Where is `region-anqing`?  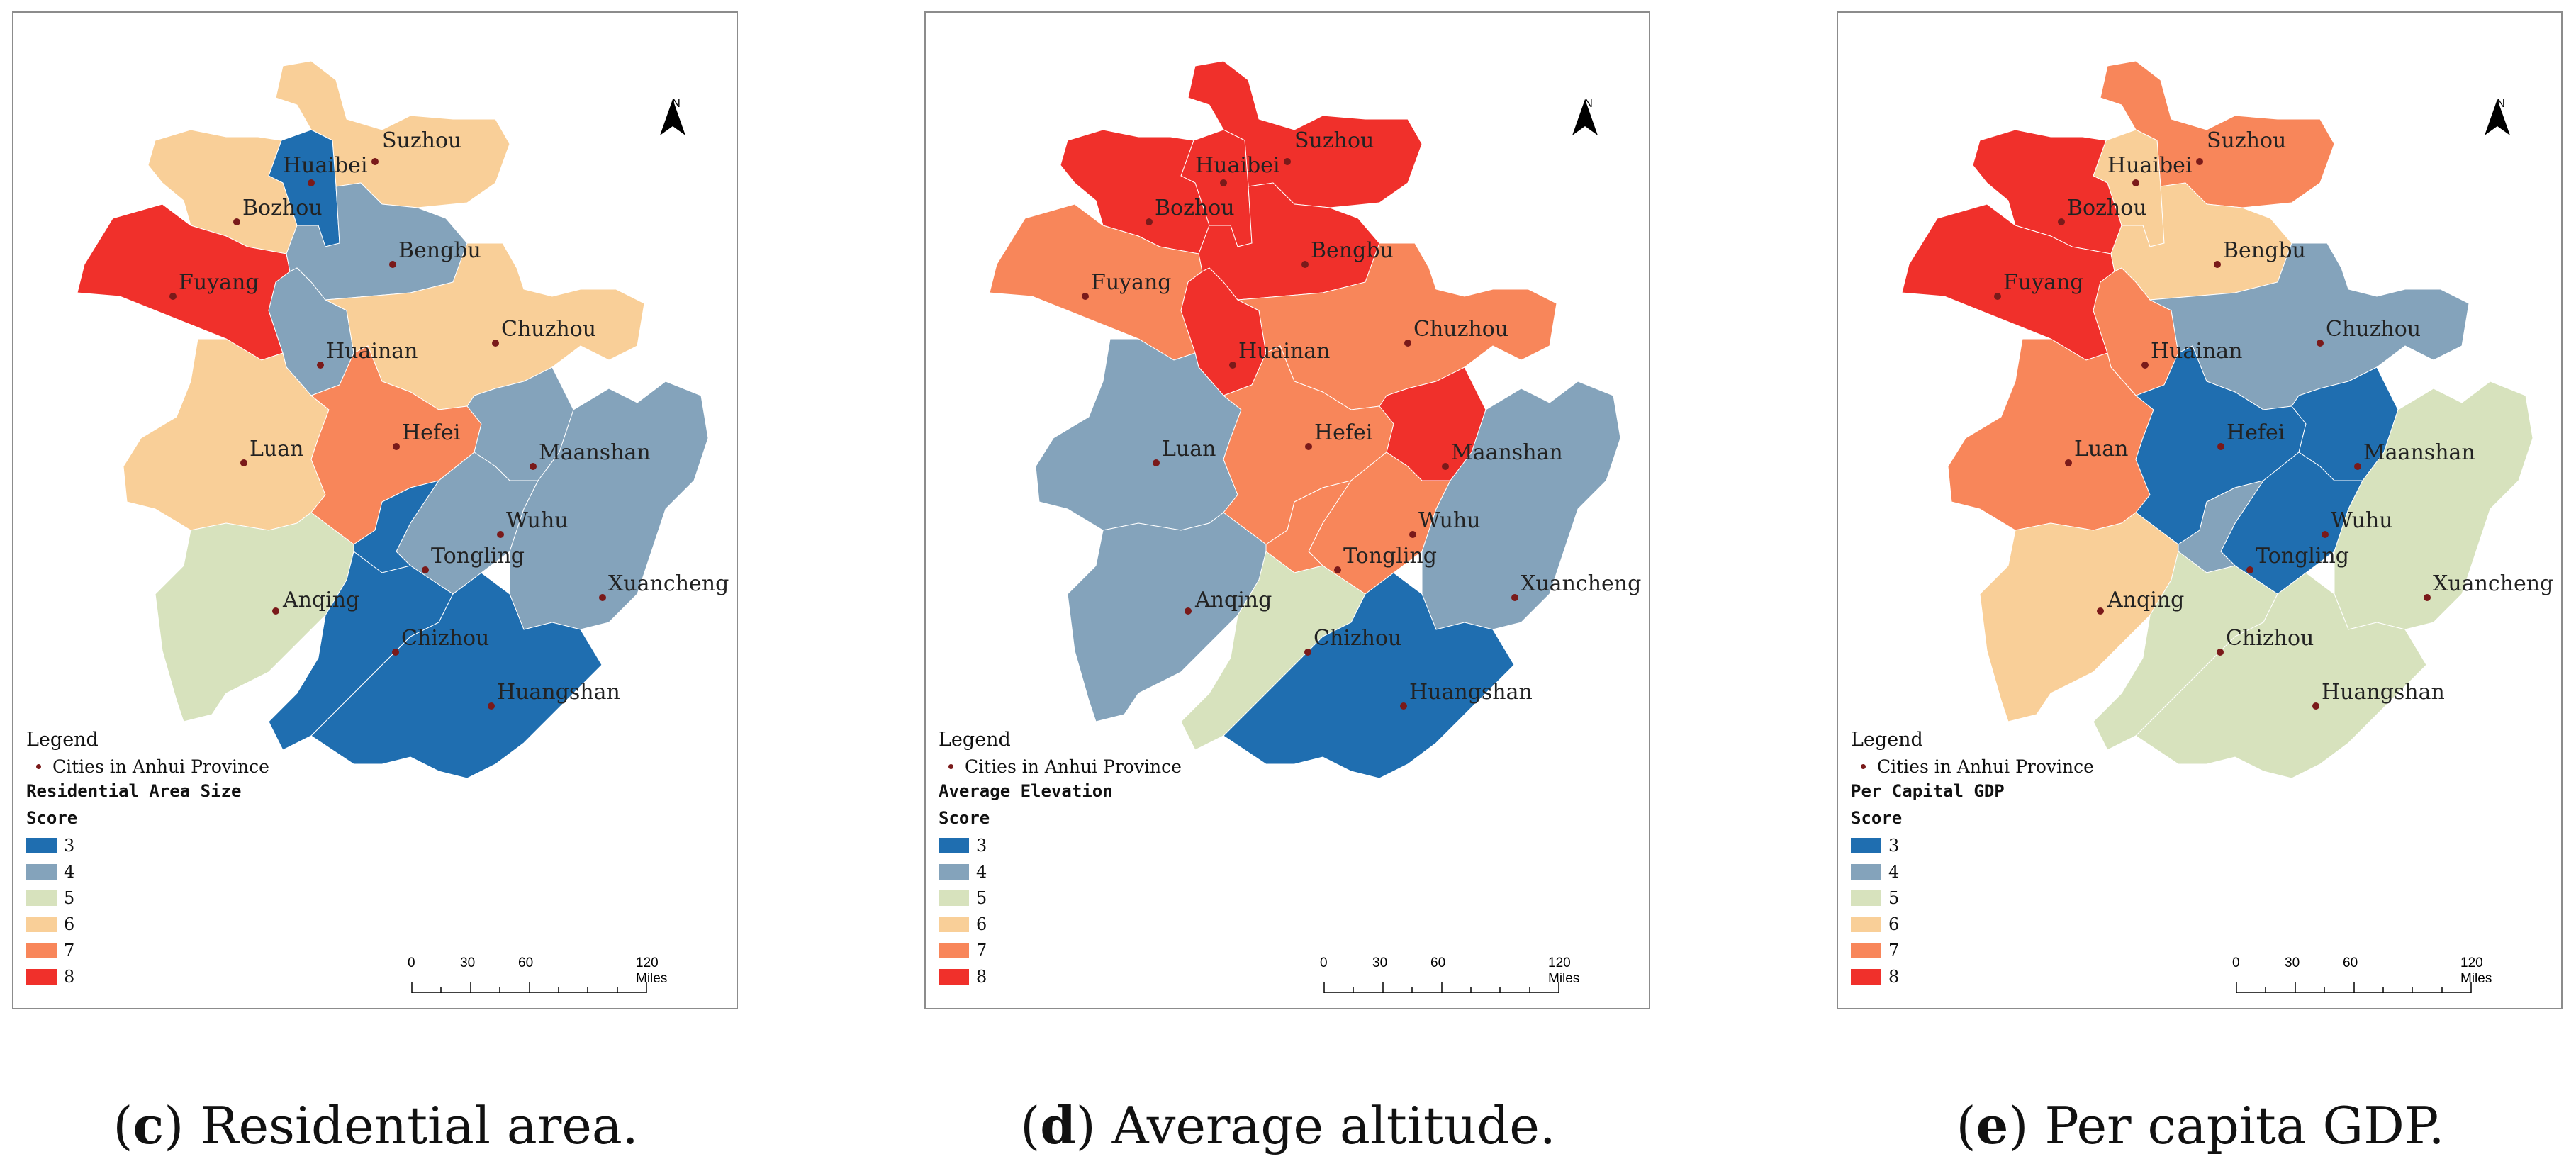 region-anqing is located at coordinates (2079, 617).